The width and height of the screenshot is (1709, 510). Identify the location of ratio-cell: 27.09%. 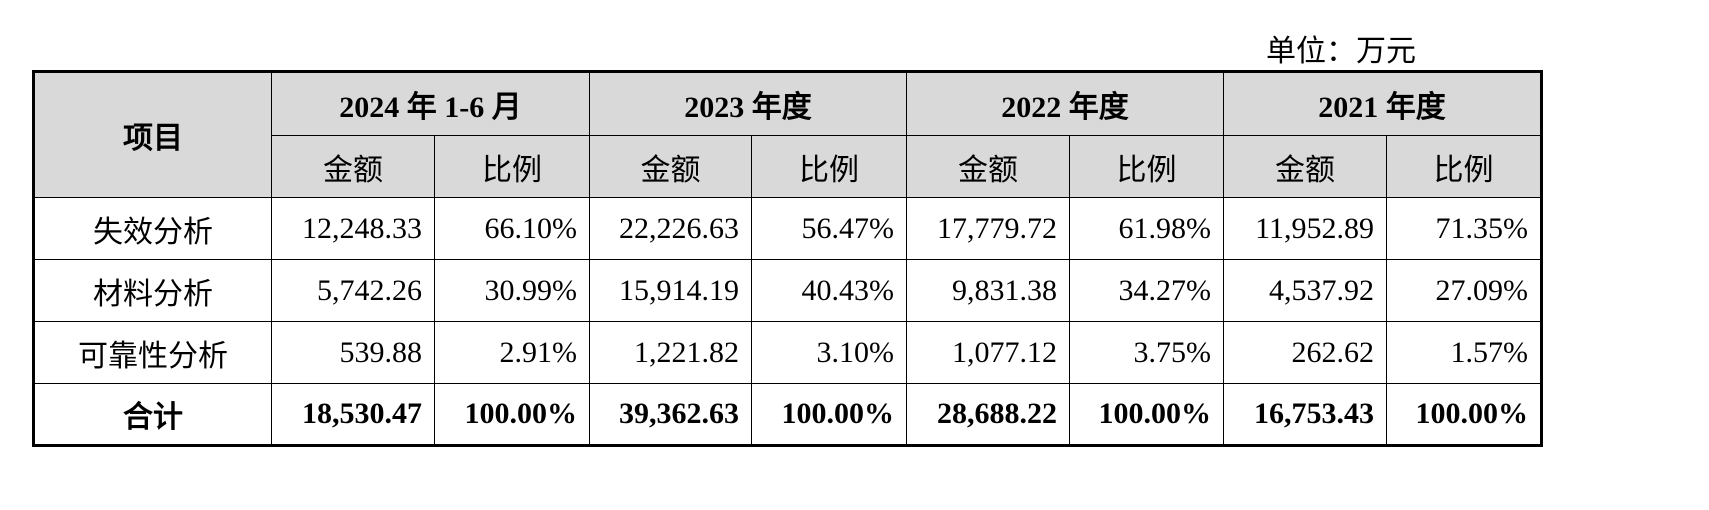
(1464, 290).